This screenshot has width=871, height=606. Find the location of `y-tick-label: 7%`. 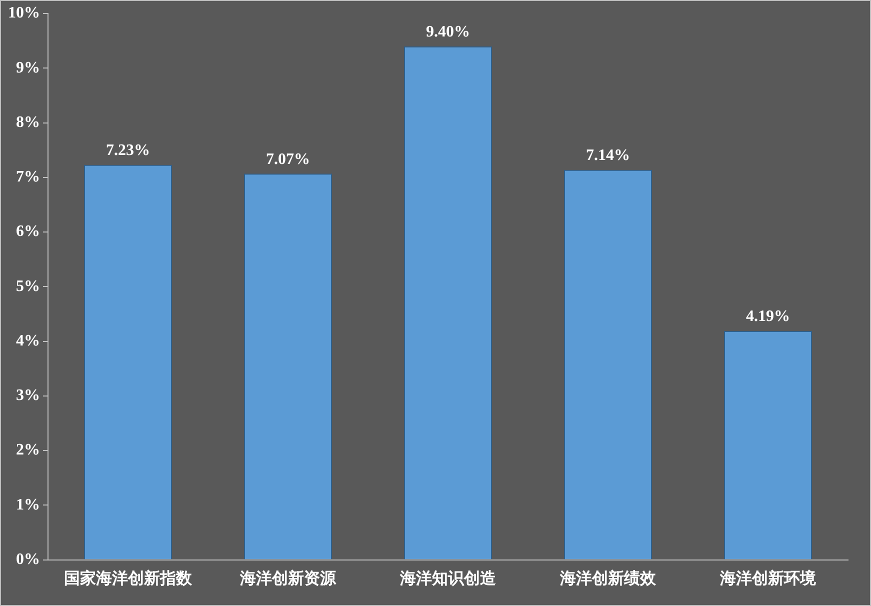

y-tick-label: 7% is located at coordinates (28, 177).